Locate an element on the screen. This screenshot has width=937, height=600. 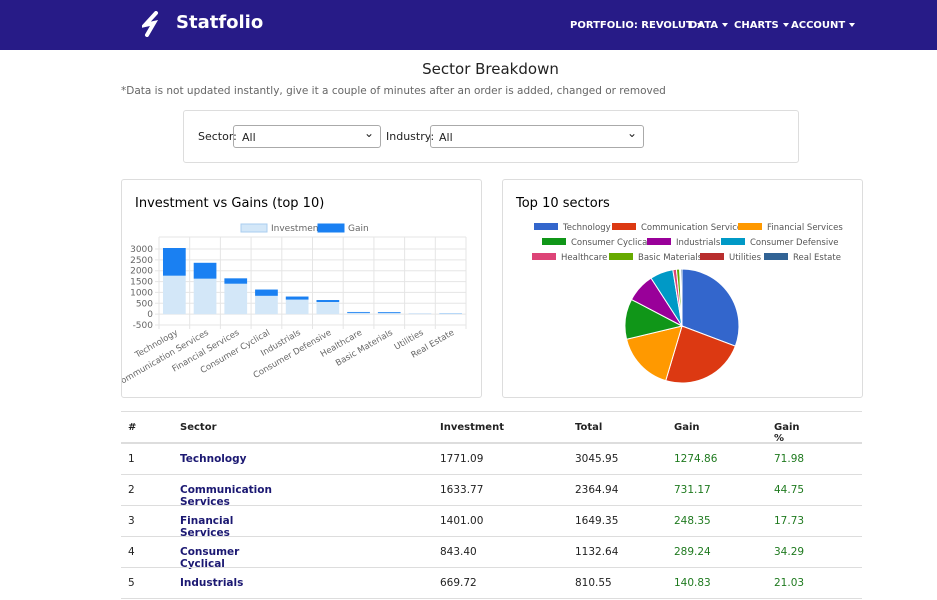
y-tick-label: -500 is located at coordinates (143, 326).